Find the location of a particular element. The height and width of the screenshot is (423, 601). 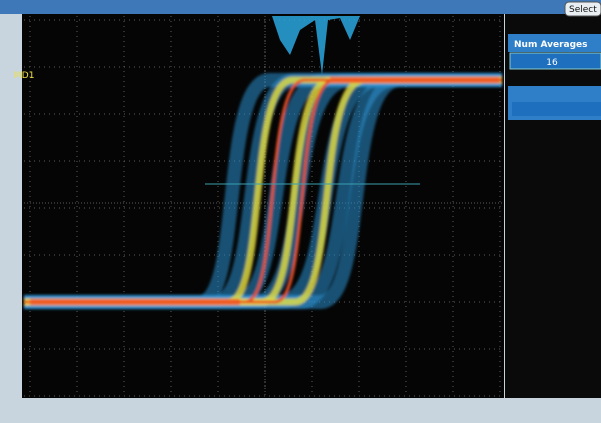

menu-label: Num Averages is located at coordinates (550, 45).